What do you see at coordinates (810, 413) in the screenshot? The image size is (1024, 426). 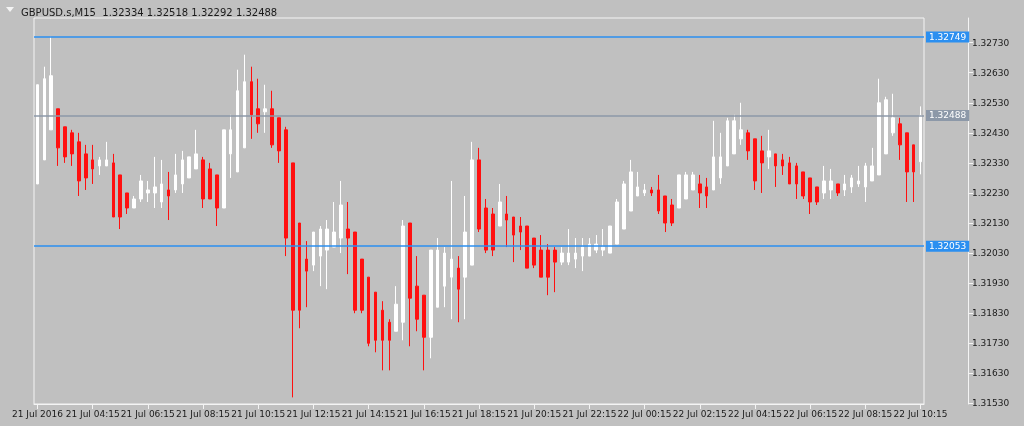 I see `x-tick-label: 22 Jul 06:15` at bounding box center [810, 413].